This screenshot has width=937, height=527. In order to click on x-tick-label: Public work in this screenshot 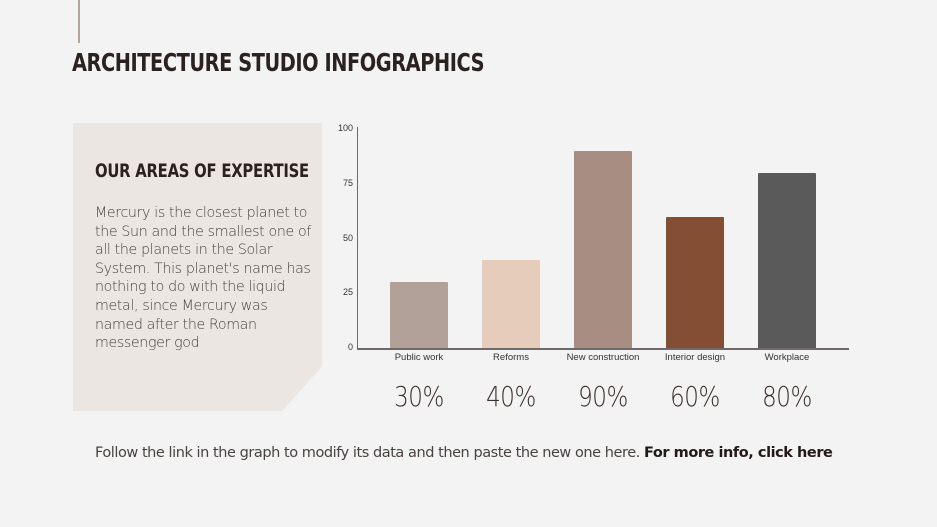, I will do `click(419, 357)`.